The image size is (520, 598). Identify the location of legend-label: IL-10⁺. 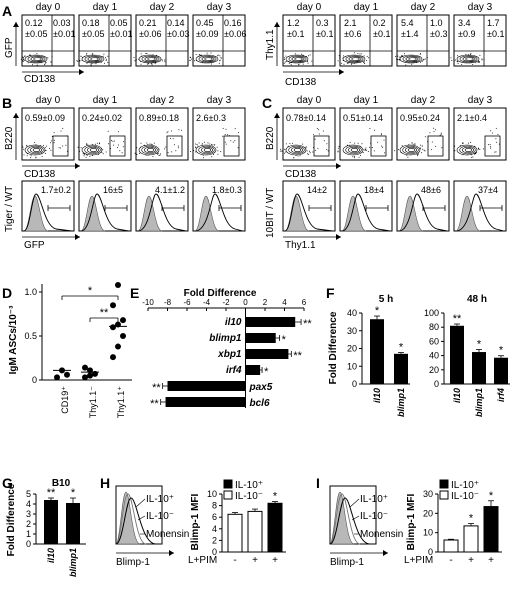
(465, 485).